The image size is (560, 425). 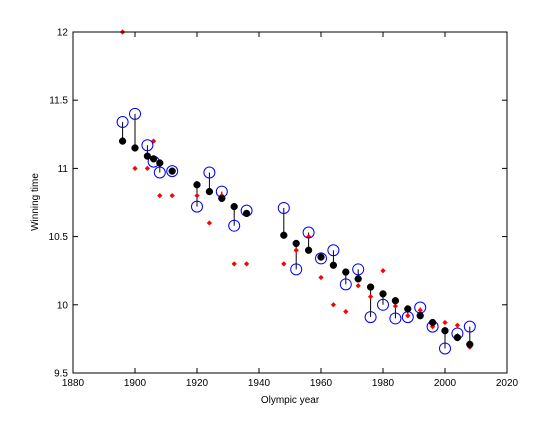 What do you see at coordinates (63, 33) in the screenshot?
I see `y-tick-label: 12` at bounding box center [63, 33].